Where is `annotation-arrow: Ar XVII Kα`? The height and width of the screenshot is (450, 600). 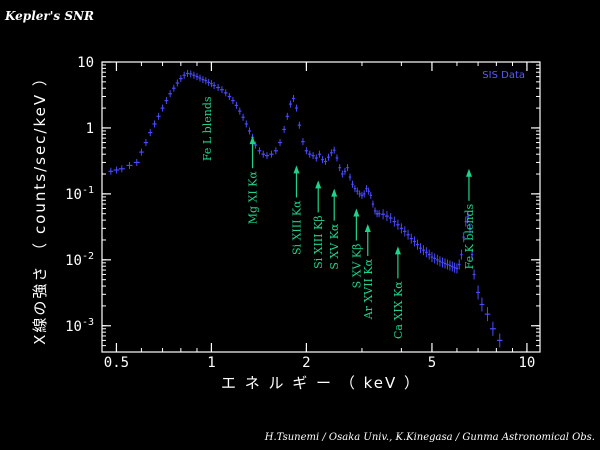 annotation-arrow: Ar XVII Kα is located at coordinates (368, 271).